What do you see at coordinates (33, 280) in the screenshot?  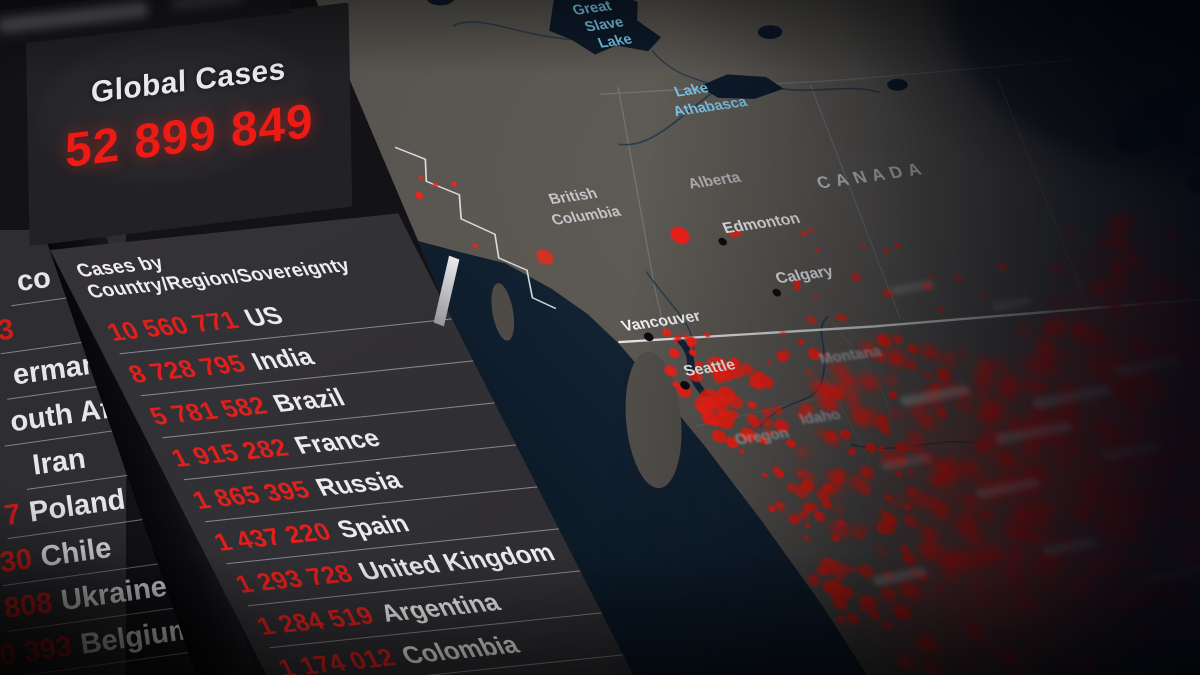 I see `country-name-fragment: co` at bounding box center [33, 280].